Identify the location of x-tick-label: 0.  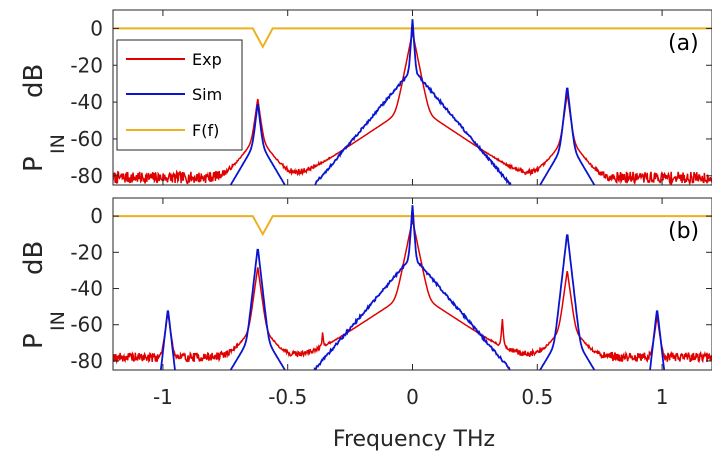
(412, 397).